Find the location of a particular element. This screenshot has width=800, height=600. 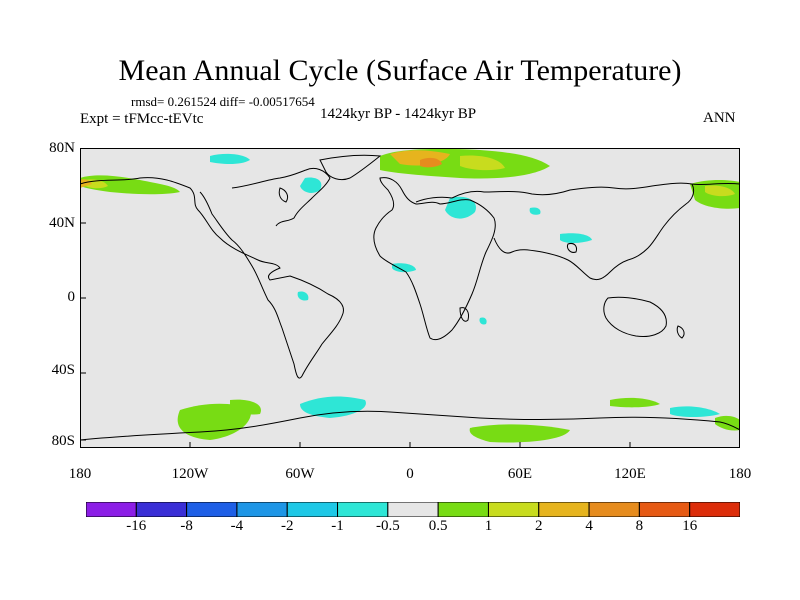

colorbar is located at coordinates (413, 509).